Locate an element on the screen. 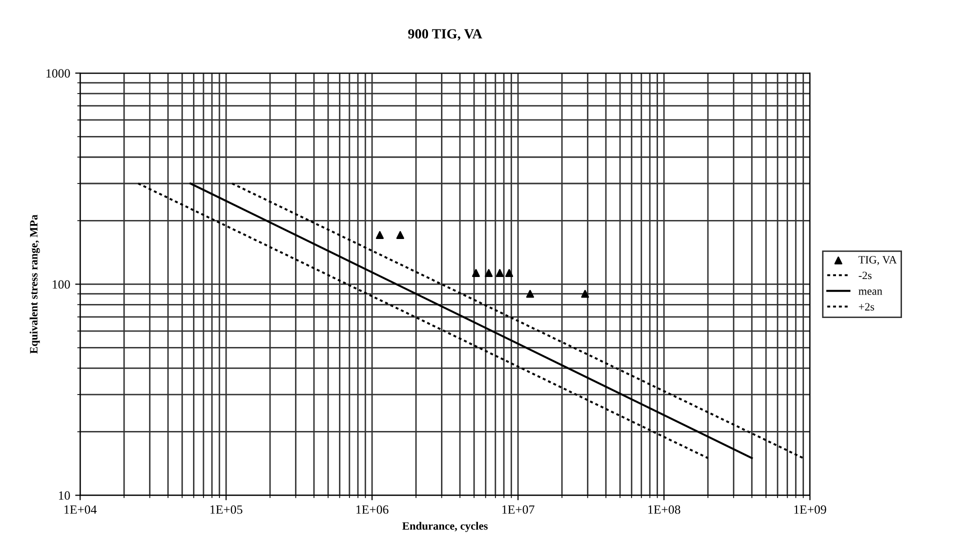 The width and height of the screenshot is (954, 554). x-tick-label: 1E+07 is located at coordinates (518, 509).